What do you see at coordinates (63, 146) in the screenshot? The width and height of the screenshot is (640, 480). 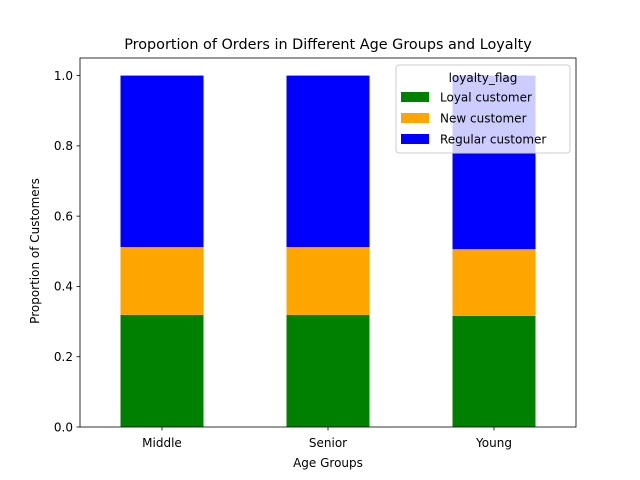 I see `y-tick-label: 0.8` at bounding box center [63, 146].